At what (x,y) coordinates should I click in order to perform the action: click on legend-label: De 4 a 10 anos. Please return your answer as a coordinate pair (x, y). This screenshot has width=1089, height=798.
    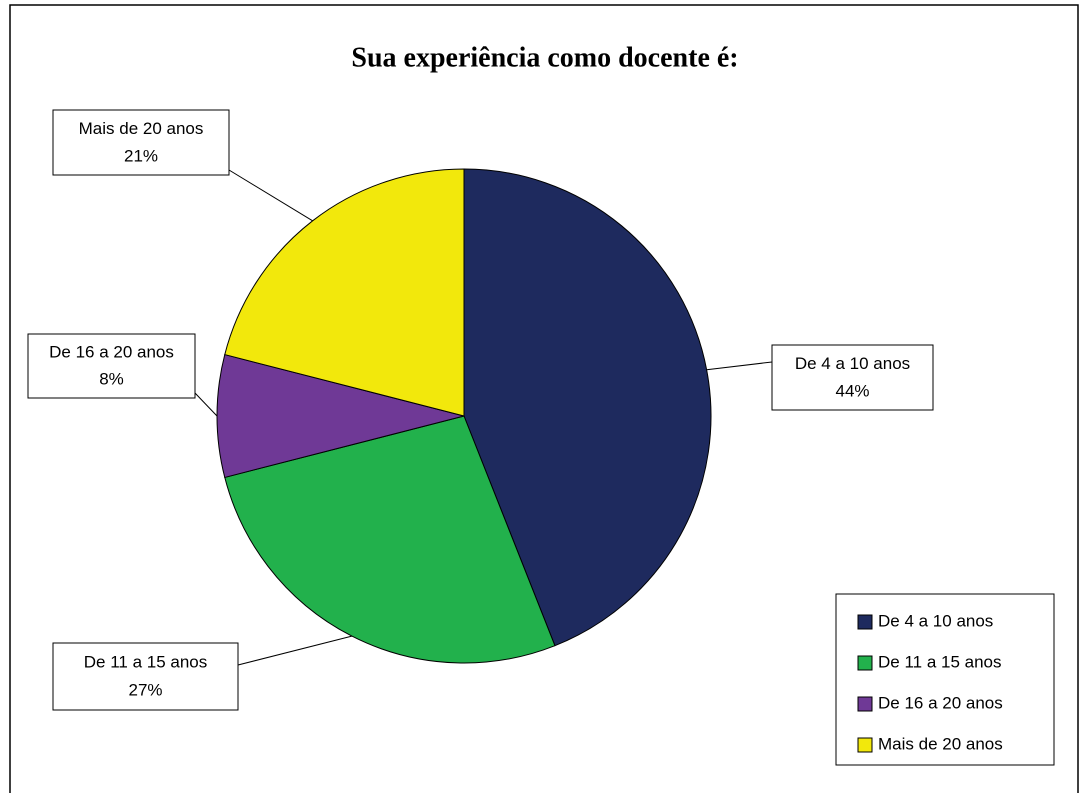
    Looking at the image, I should click on (935, 620).